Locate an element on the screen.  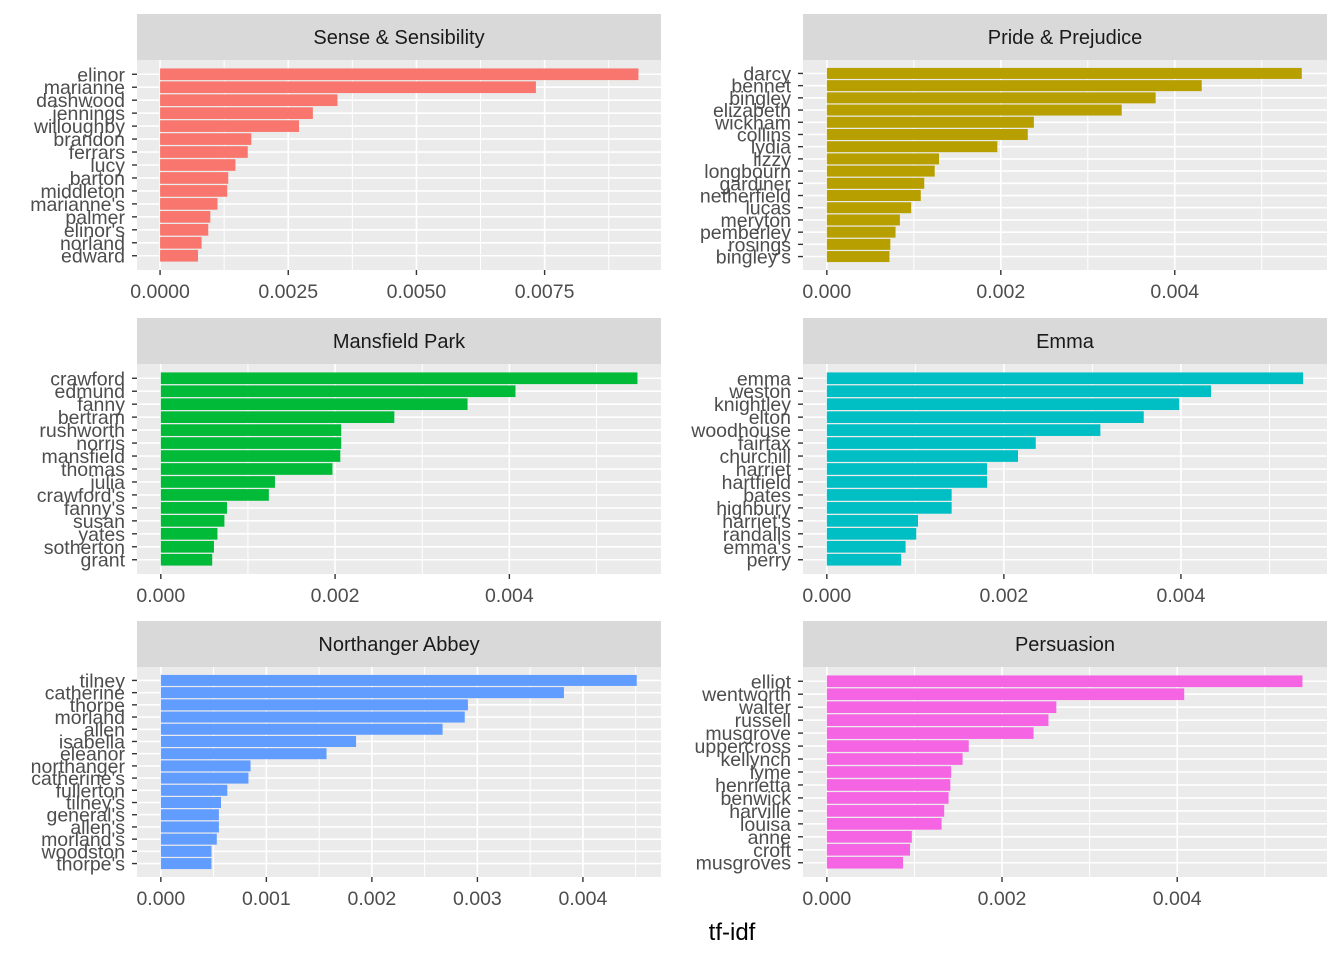
y-tick-label: lucas is located at coordinates (768, 209).